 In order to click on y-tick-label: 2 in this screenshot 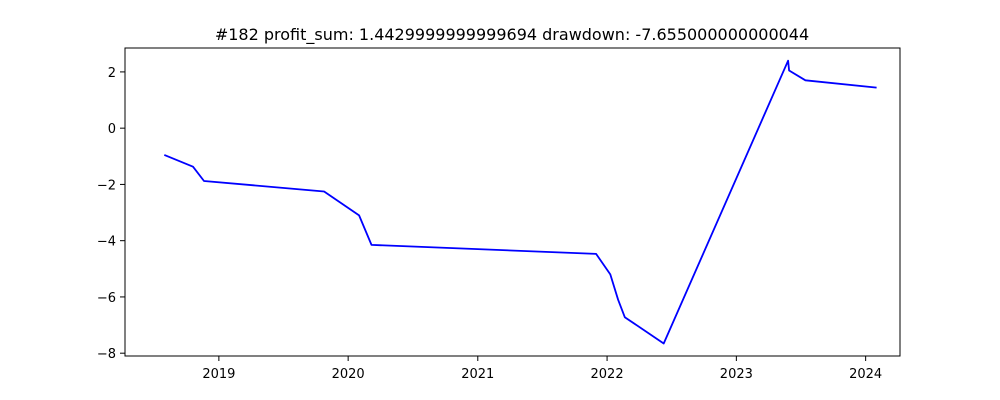, I will do `click(112, 73)`.